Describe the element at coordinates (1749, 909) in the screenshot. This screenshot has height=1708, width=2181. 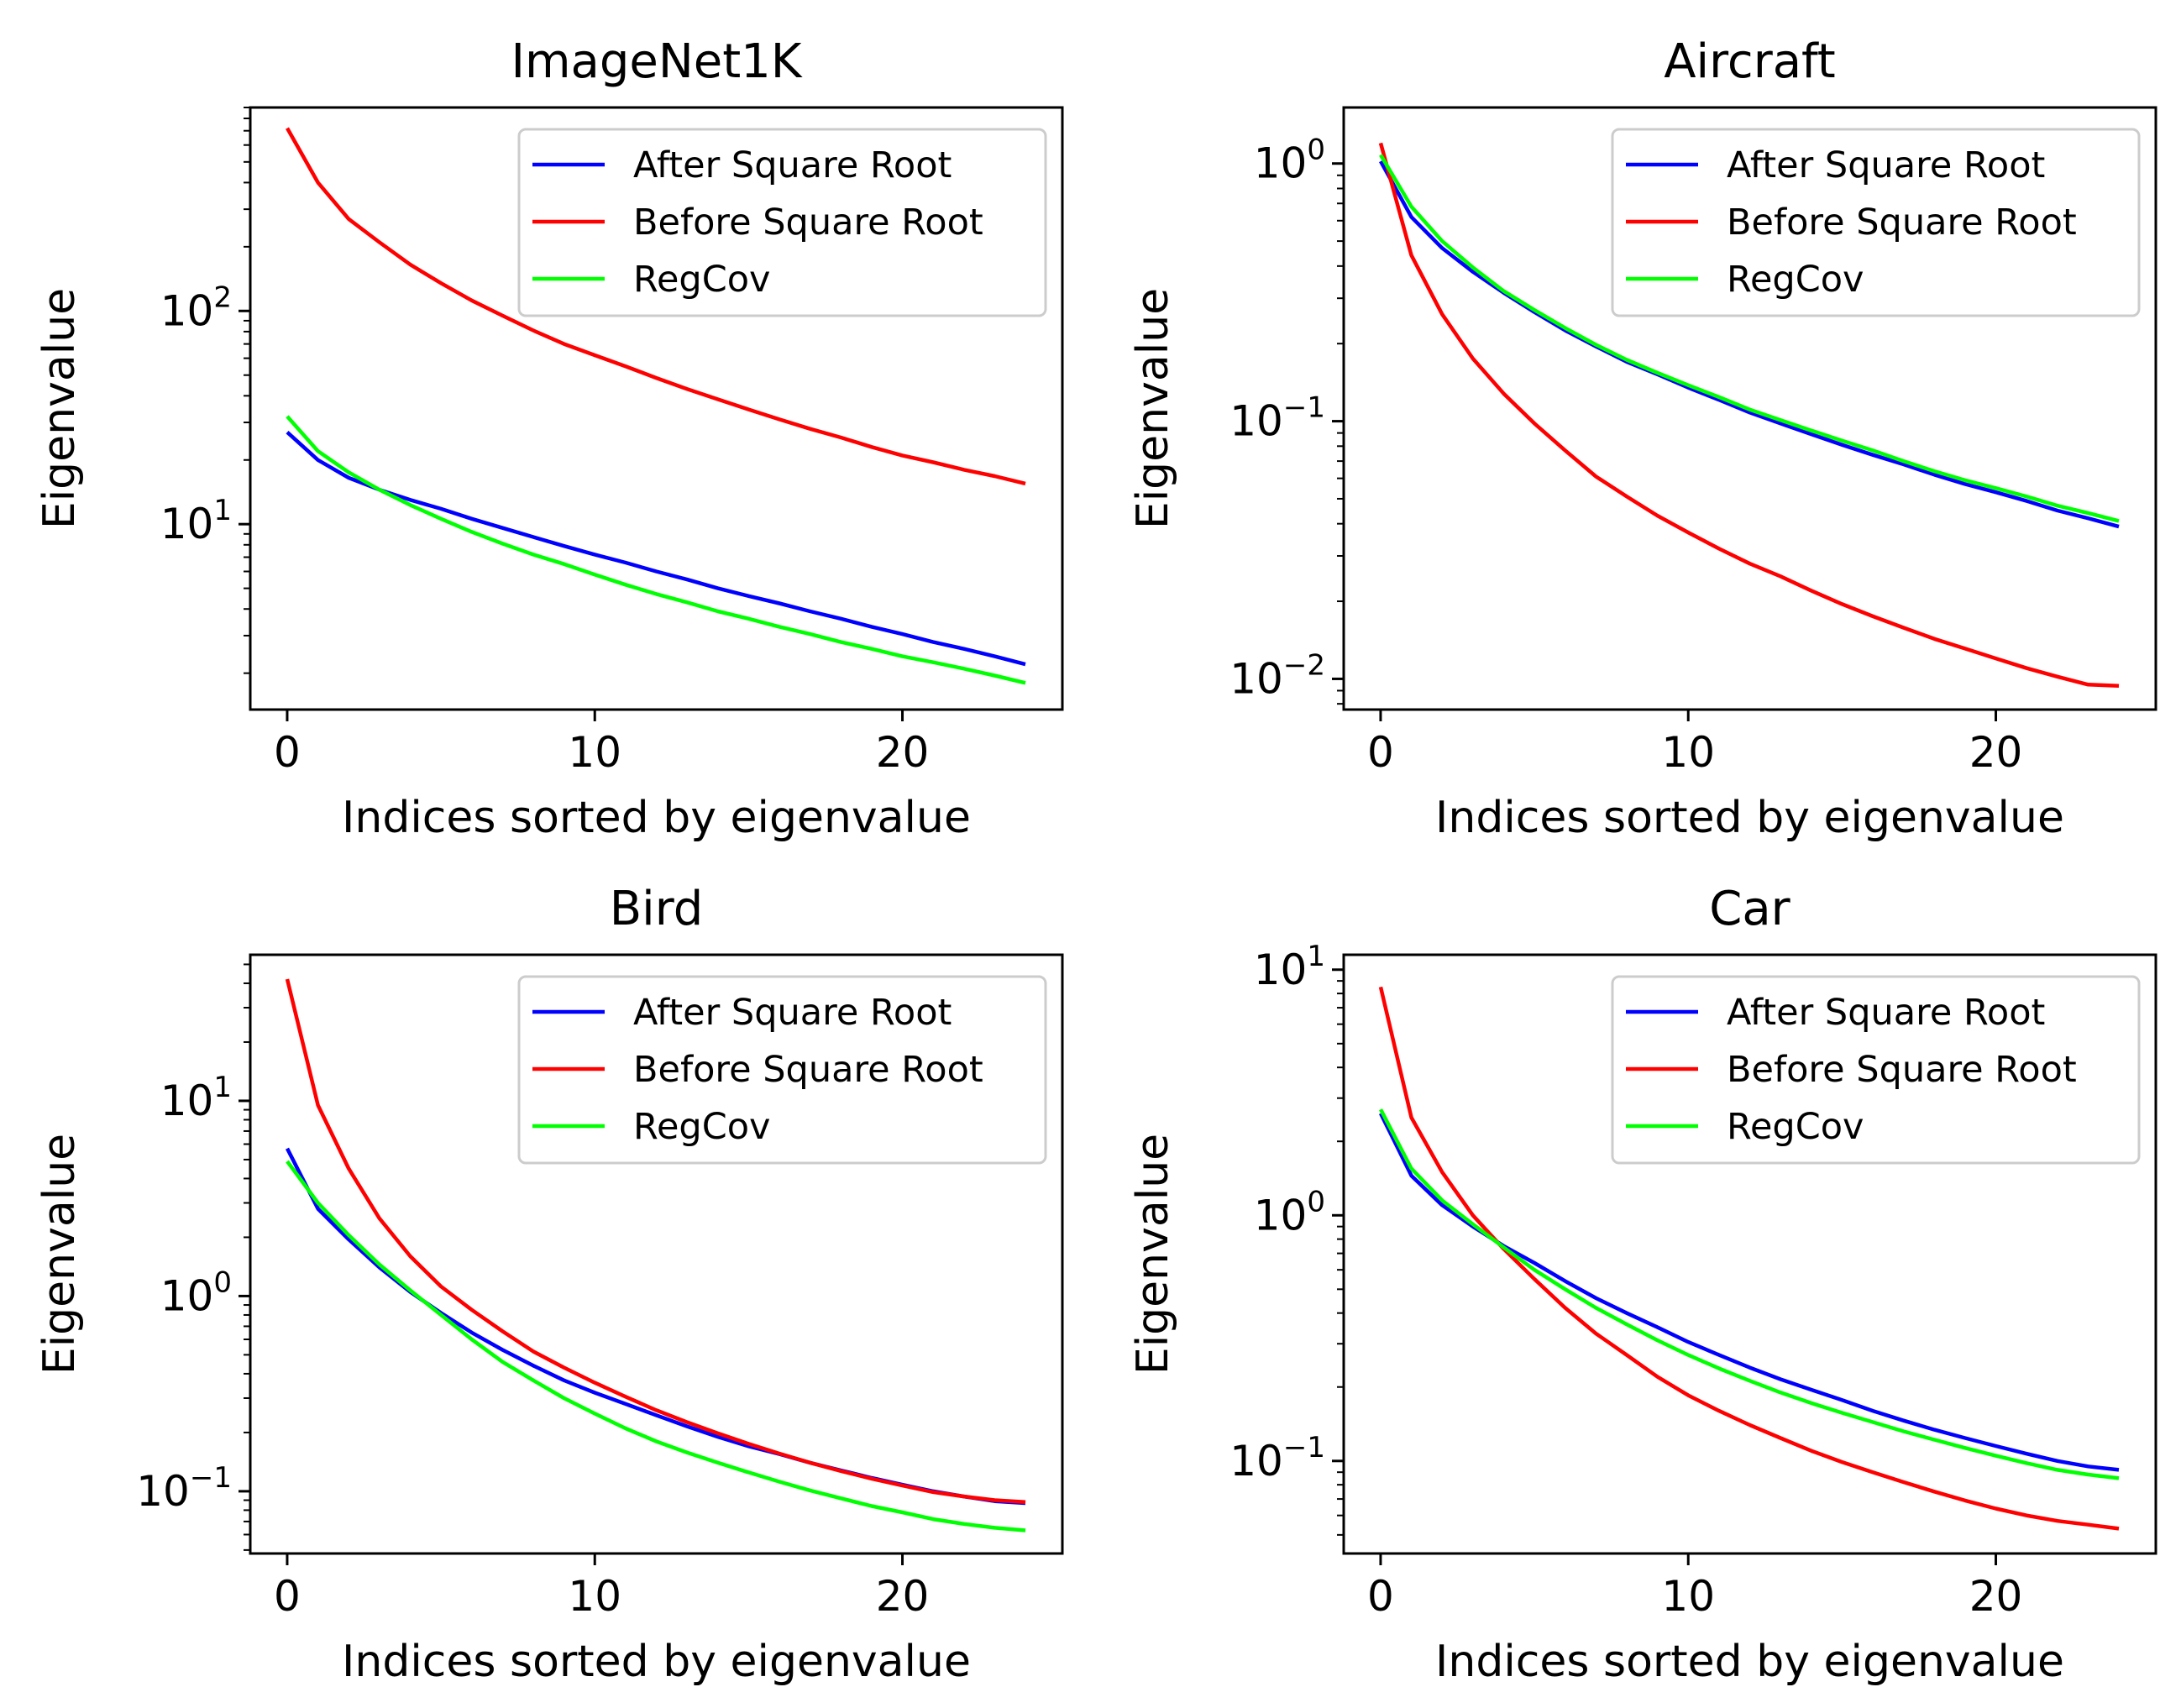
I see `chart-title: Car` at that location.